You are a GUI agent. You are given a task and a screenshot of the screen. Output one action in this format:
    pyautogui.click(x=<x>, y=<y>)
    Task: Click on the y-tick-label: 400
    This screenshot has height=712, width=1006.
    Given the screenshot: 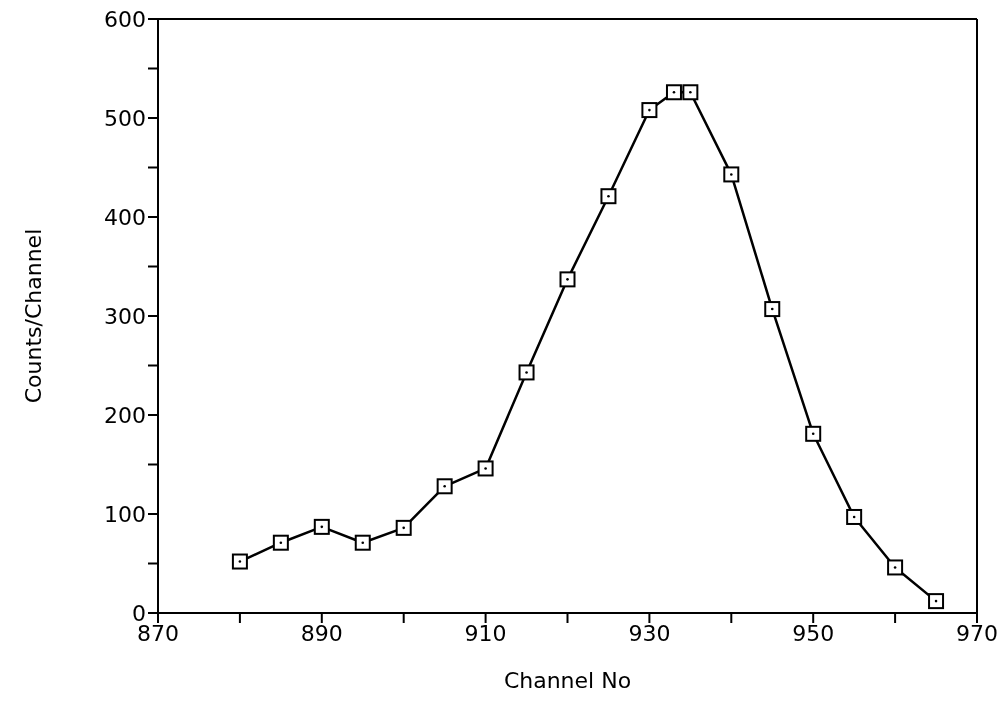 What is the action you would take?
    pyautogui.click(x=125, y=217)
    